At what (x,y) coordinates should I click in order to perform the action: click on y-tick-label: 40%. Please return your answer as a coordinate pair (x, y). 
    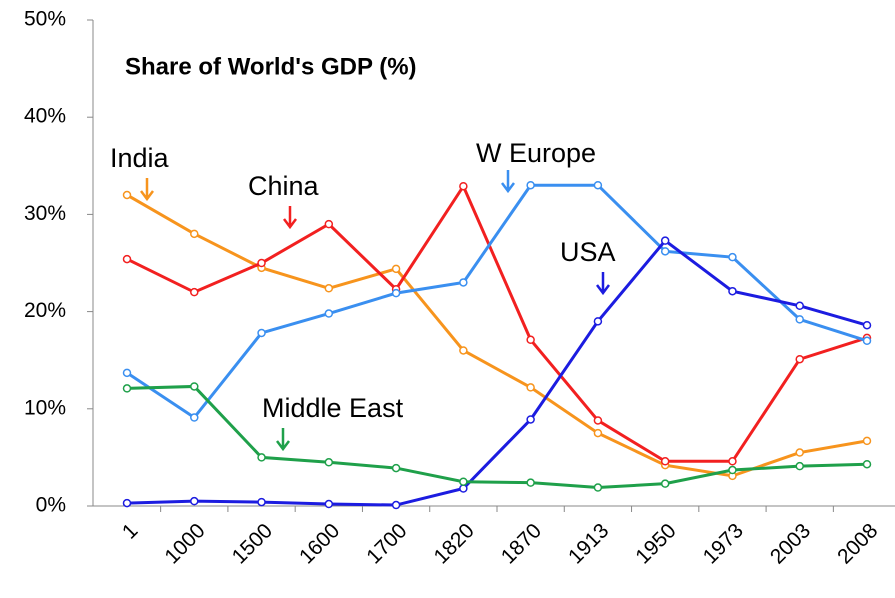
    Looking at the image, I should click on (45, 116).